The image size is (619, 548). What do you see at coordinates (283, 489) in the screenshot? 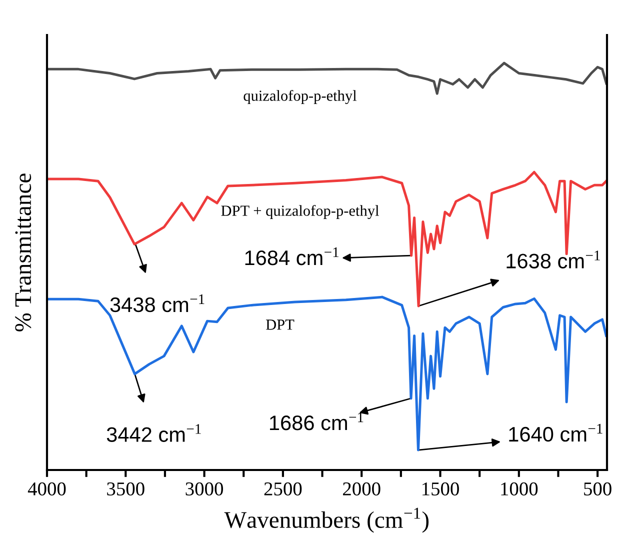
I see `x-tick-label: 2500` at bounding box center [283, 489].